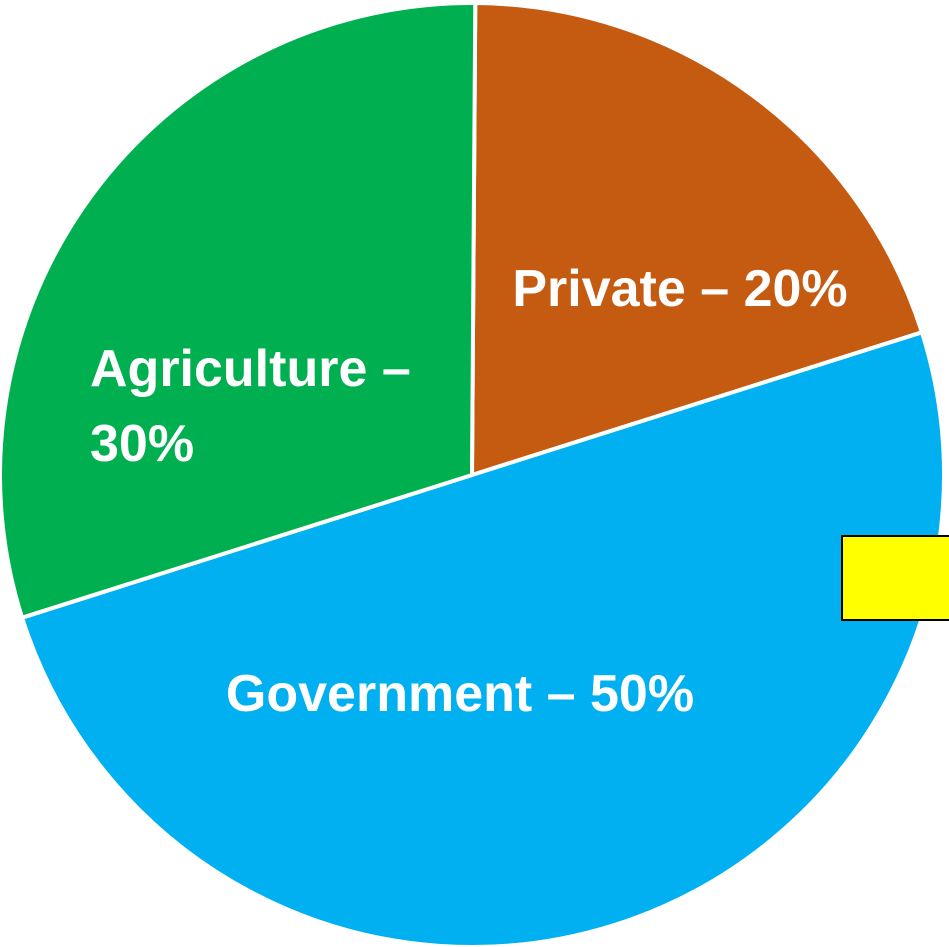  I want to click on slice-label-agriculture: Agriculture –30%, so click(250, 406).